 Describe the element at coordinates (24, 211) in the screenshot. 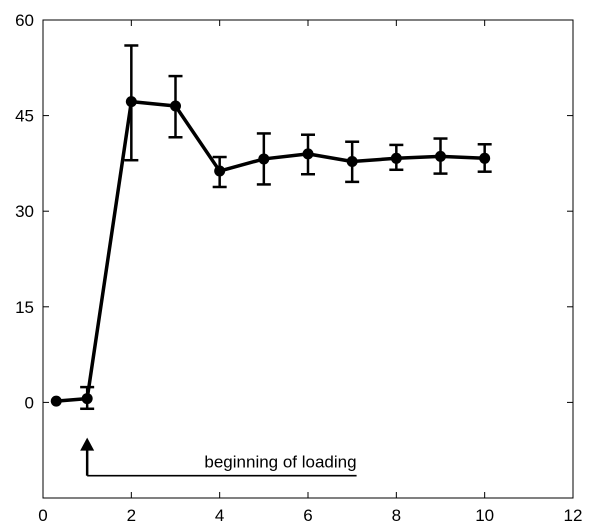

I see `y-tick-label: 30` at that location.